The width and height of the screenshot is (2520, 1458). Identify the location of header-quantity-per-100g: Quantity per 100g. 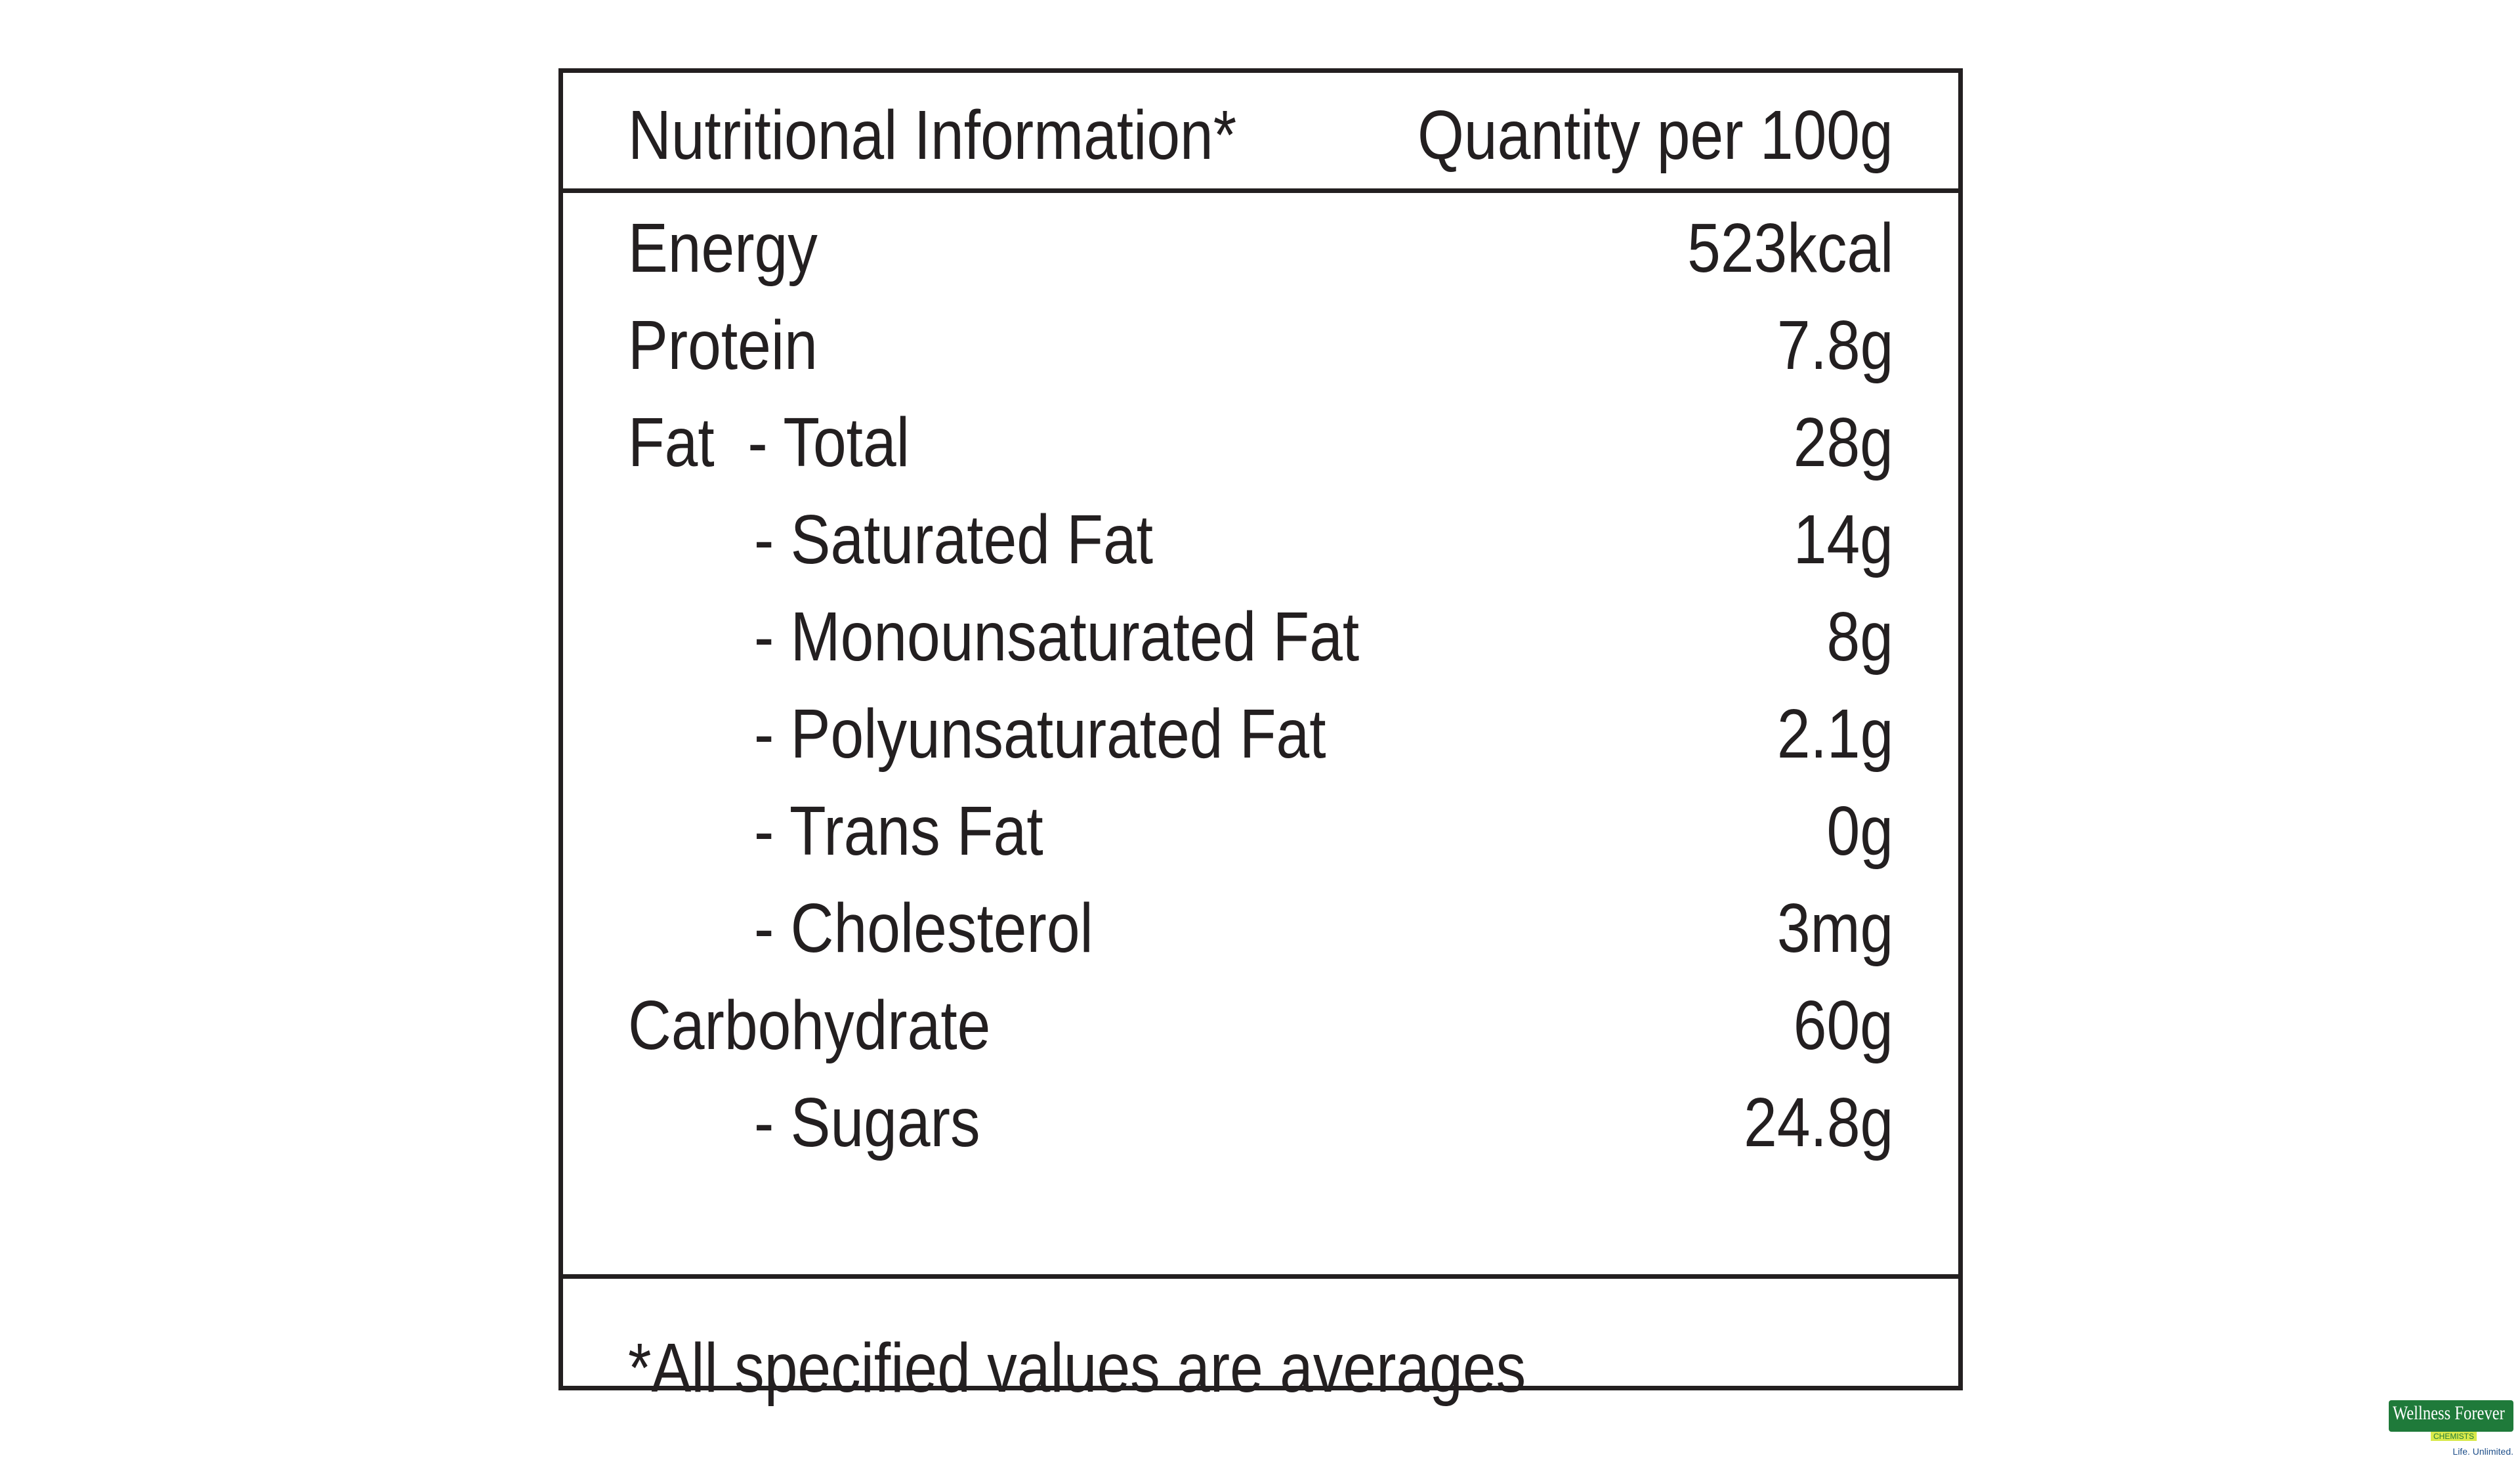
(1655, 135).